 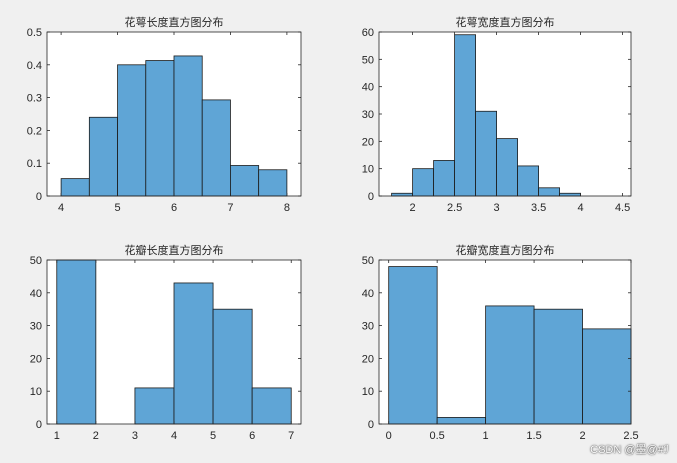 What do you see at coordinates (287, 208) in the screenshot?
I see `x-tick-label: 8` at bounding box center [287, 208].